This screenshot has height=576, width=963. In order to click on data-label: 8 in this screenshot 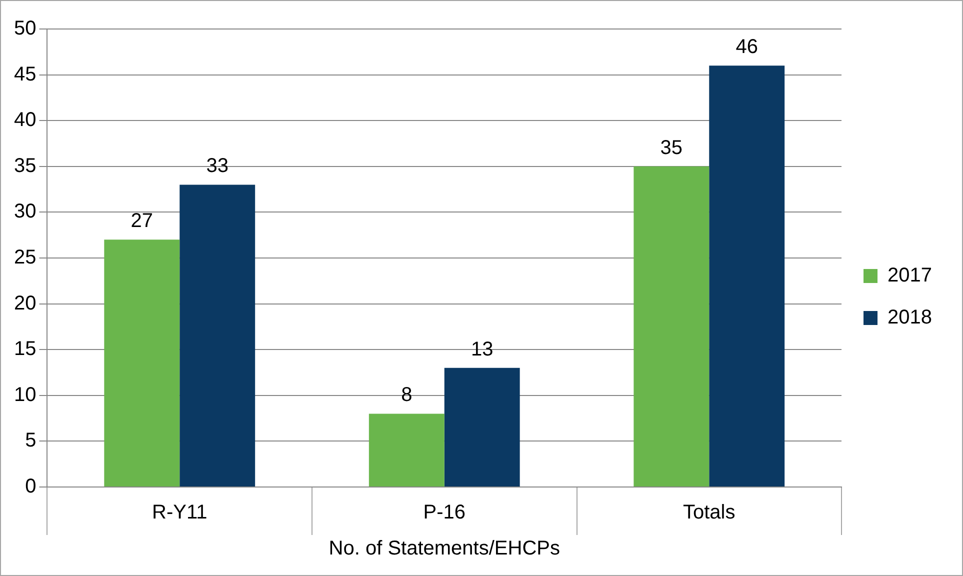, I will do `click(406, 395)`.